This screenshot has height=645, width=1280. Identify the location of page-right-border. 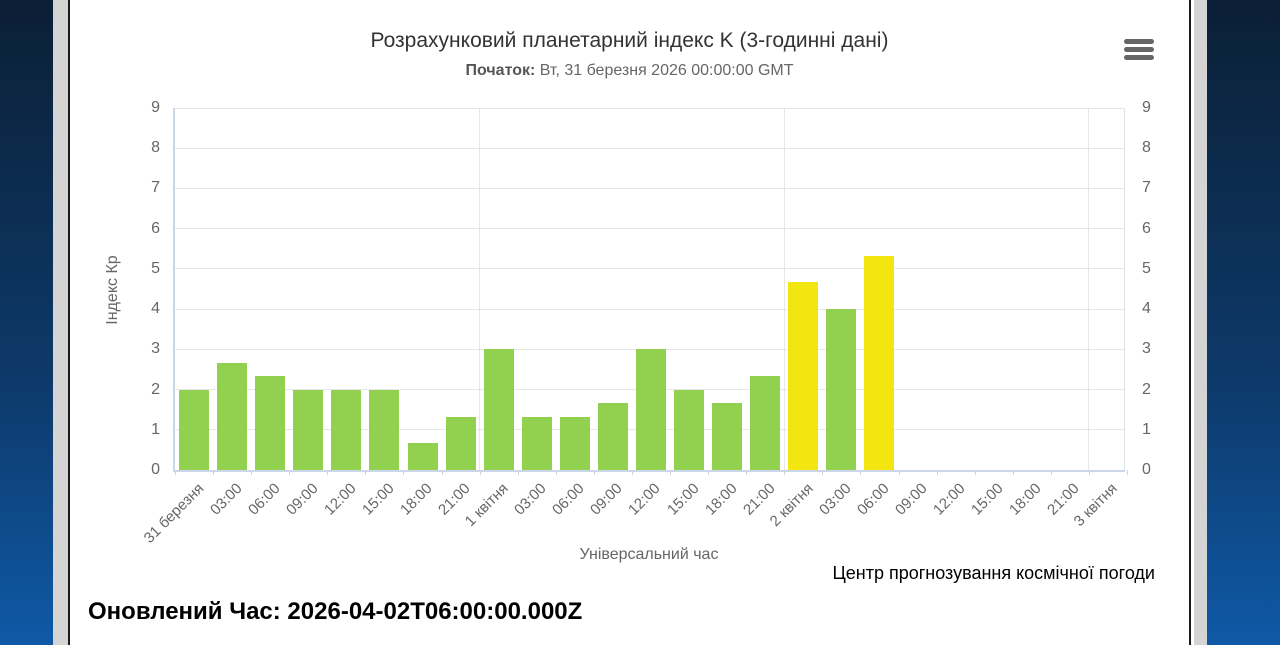
(1190, 322).